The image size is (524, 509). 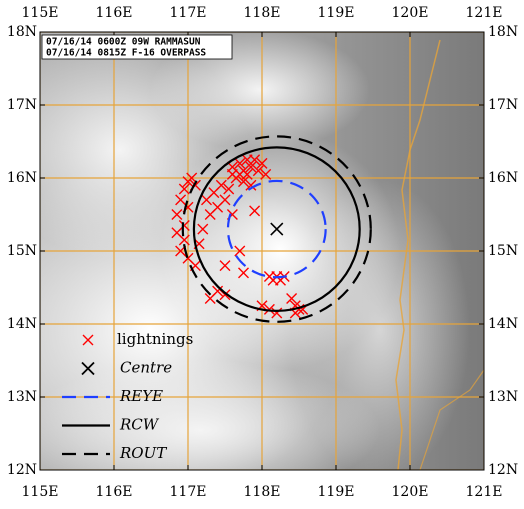 I want to click on legend-label: Centre, so click(x=146, y=368).